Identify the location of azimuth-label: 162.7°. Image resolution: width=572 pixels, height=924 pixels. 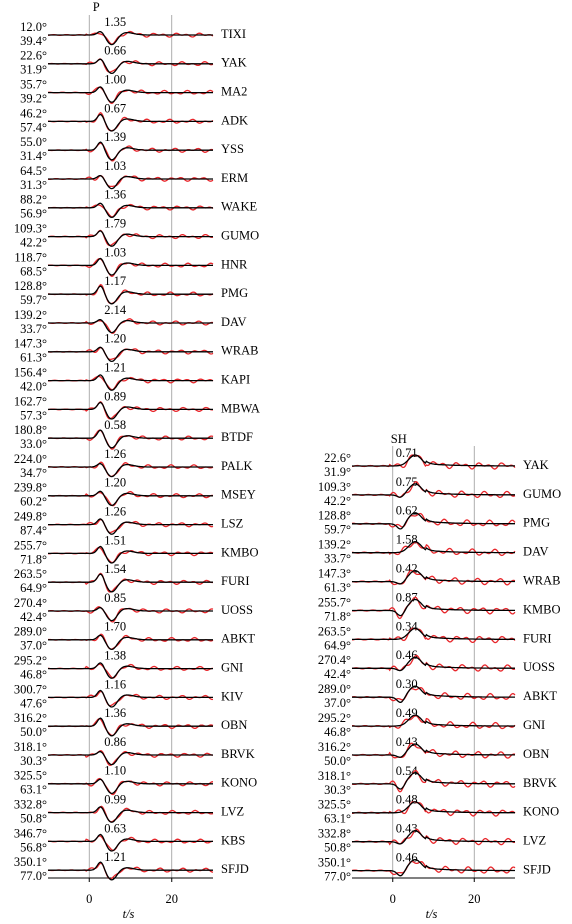
(30, 401).